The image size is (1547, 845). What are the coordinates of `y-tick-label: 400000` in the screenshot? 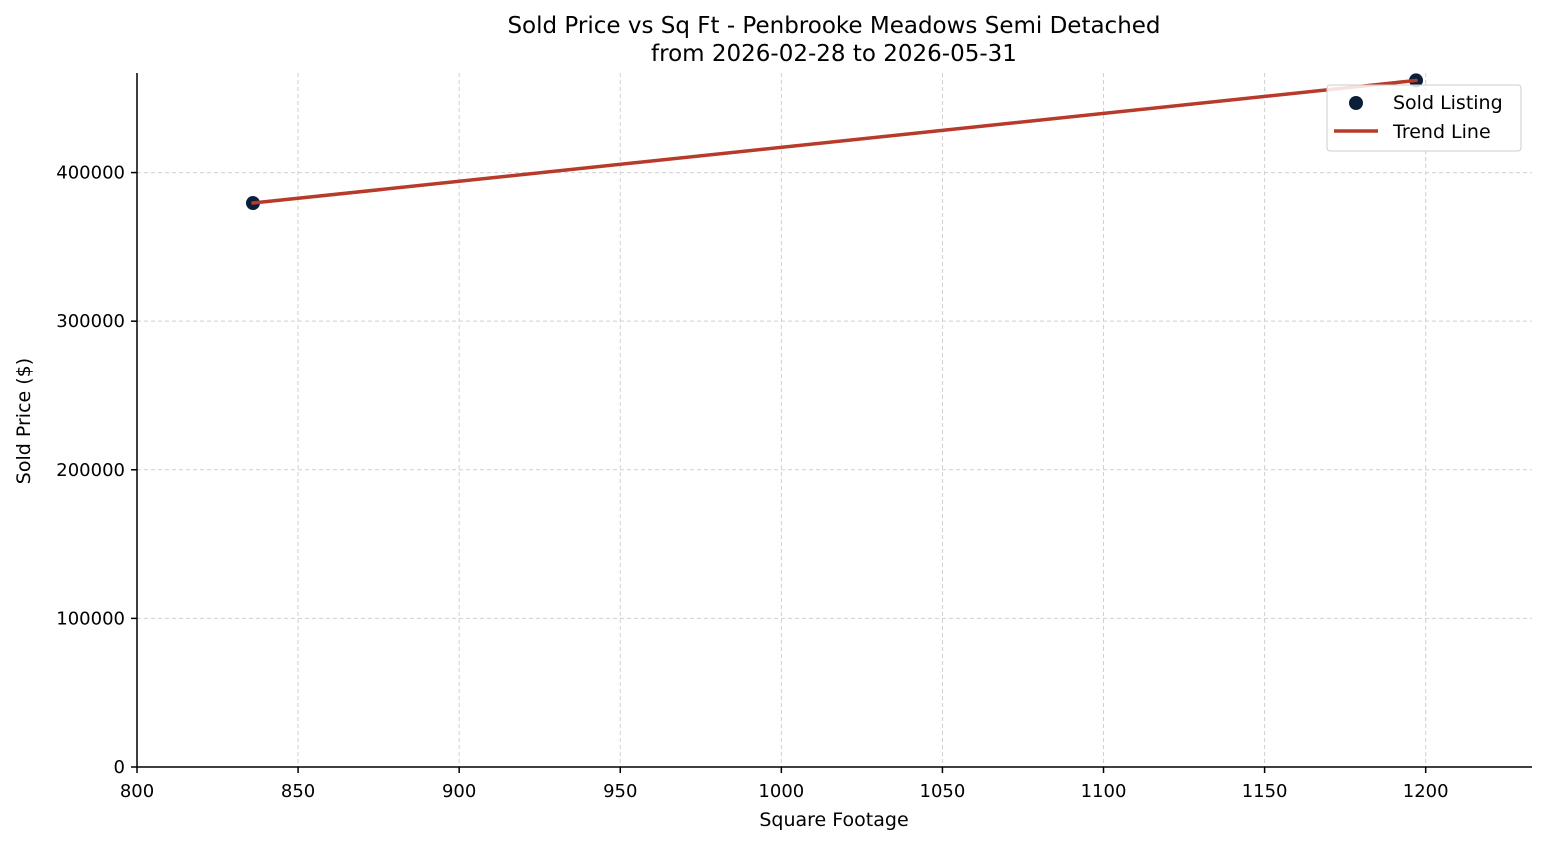 It's located at (90, 173).